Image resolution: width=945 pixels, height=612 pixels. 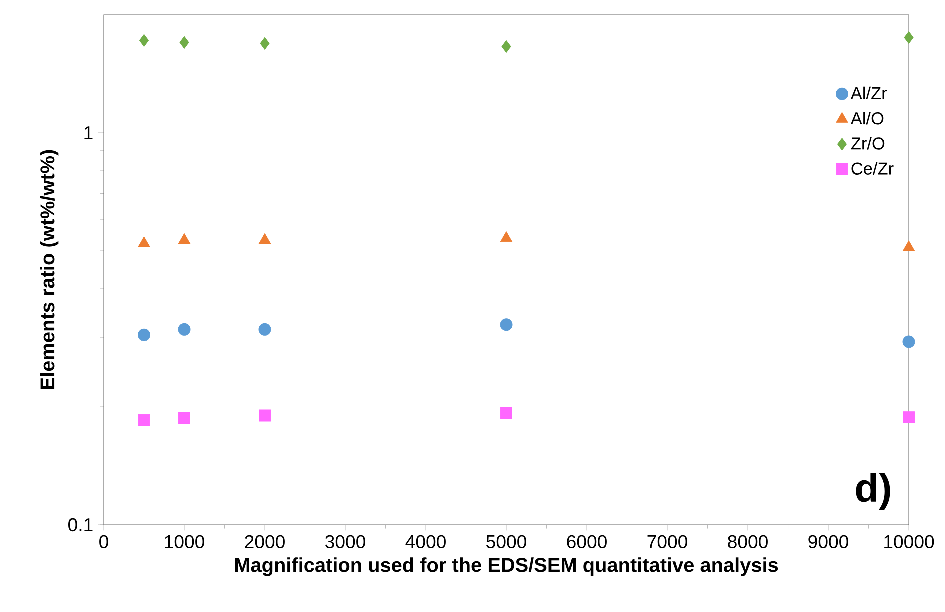 I want to click on legend-label: Al/Zr, so click(x=869, y=93).